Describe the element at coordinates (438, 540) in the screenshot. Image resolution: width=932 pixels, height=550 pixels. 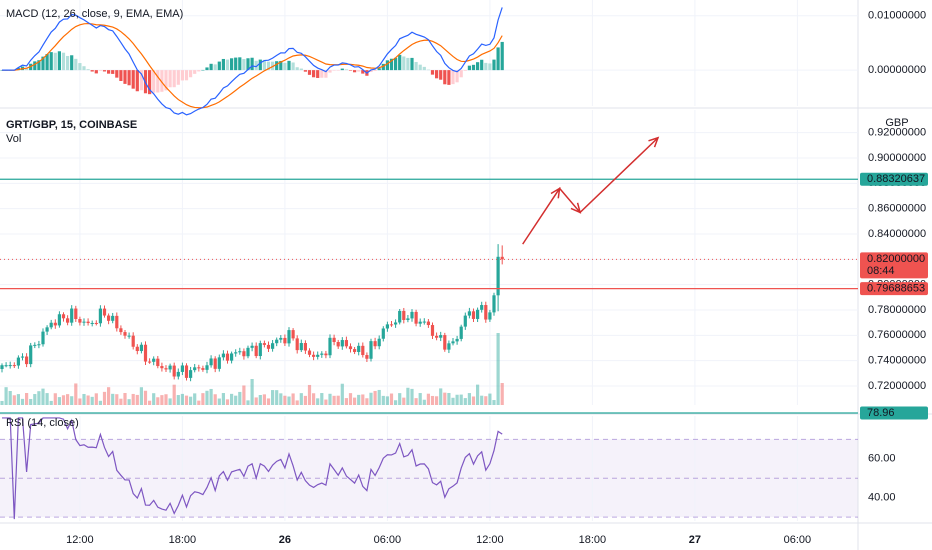
I see `time-axis: 12:00 18:00 26 06:00 12:00 18:00 27 06:00` at that location.